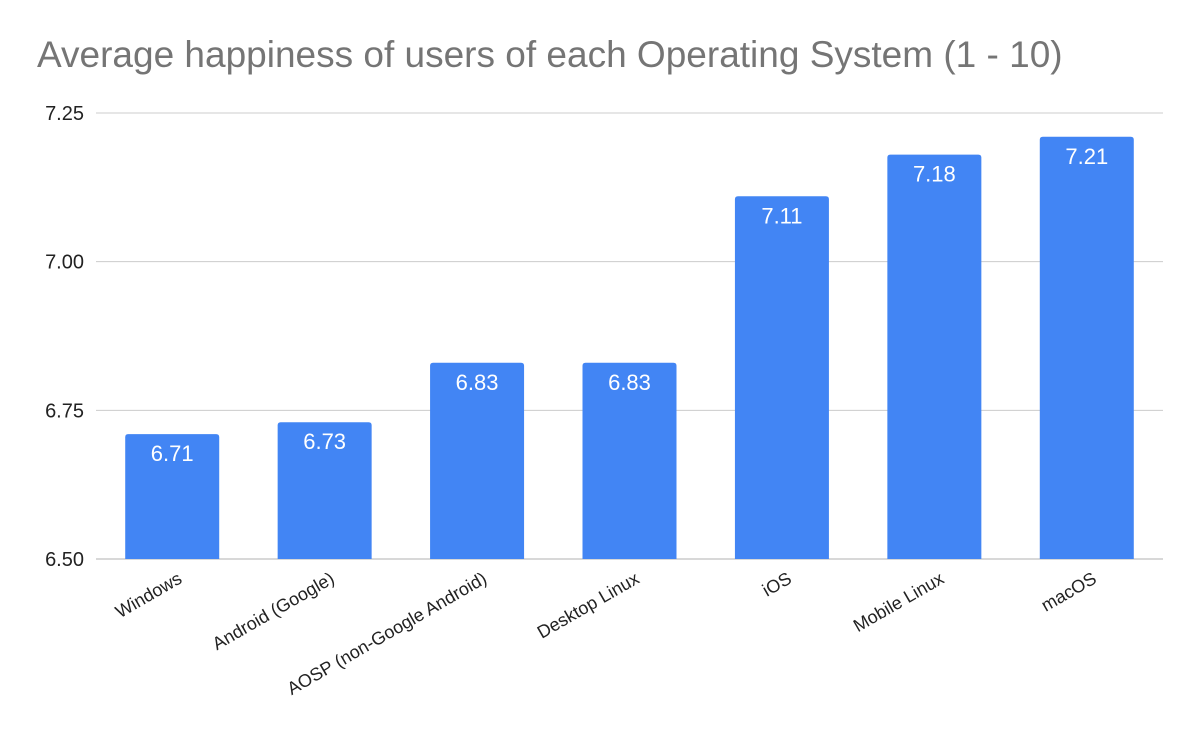  Describe the element at coordinates (1069, 591) in the screenshot. I see `x-category-label: macOS` at that location.